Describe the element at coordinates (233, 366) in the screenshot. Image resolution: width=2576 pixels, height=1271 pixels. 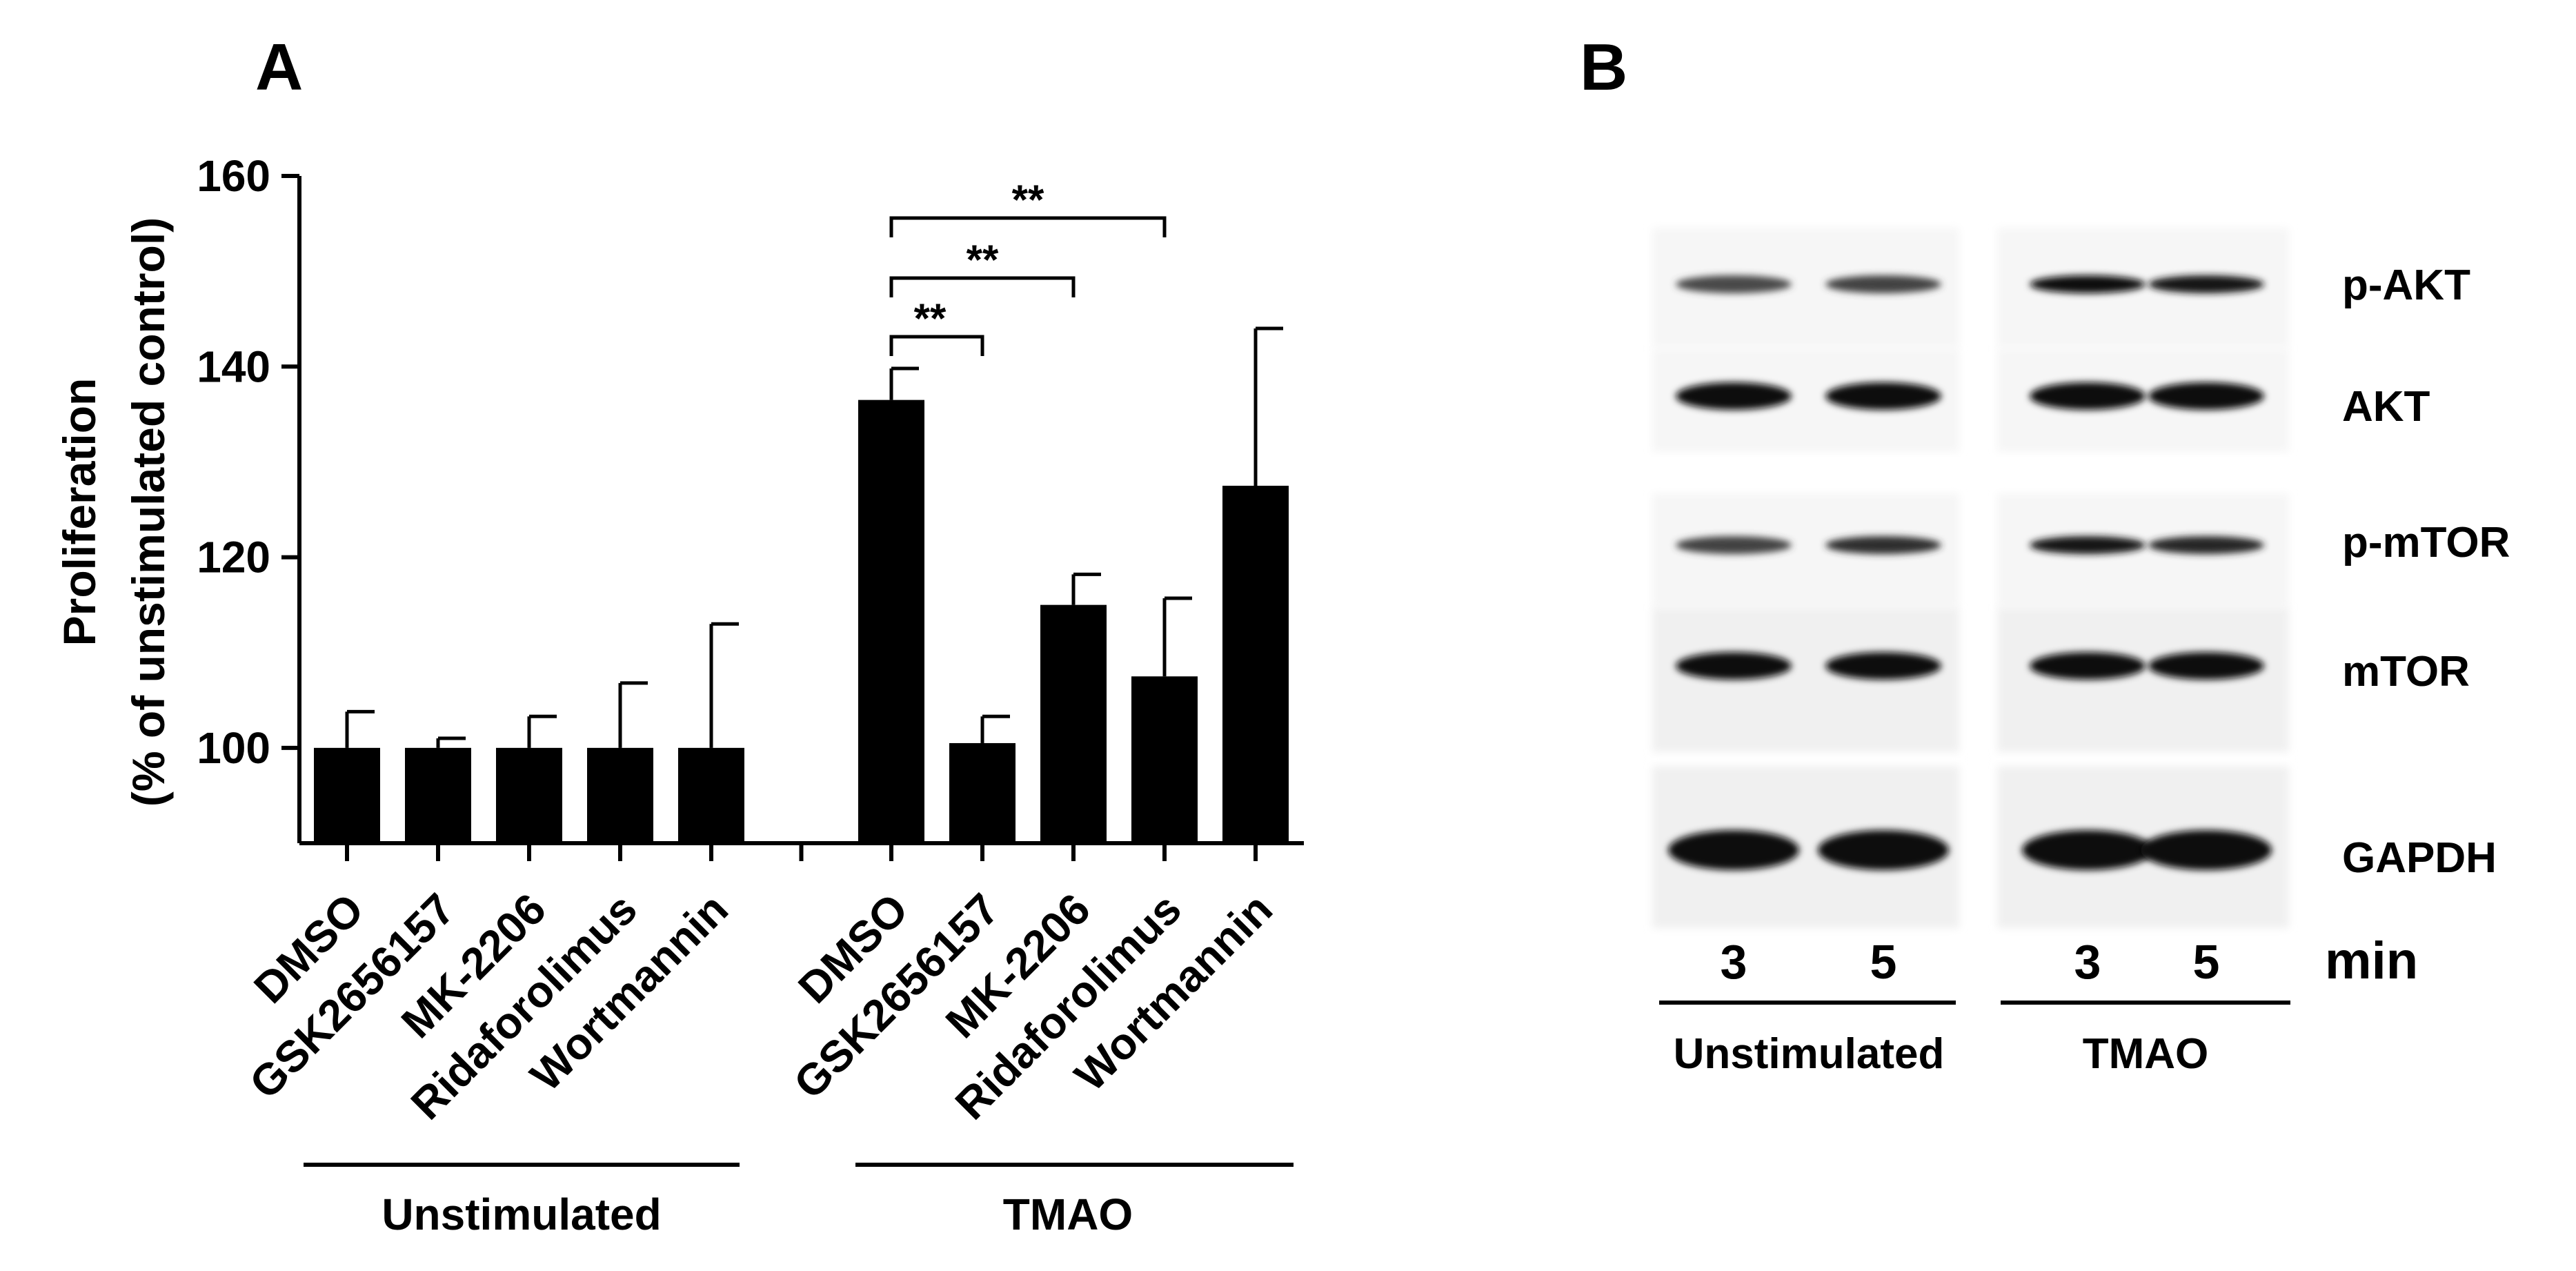
I see `y-tick-label: 140` at that location.